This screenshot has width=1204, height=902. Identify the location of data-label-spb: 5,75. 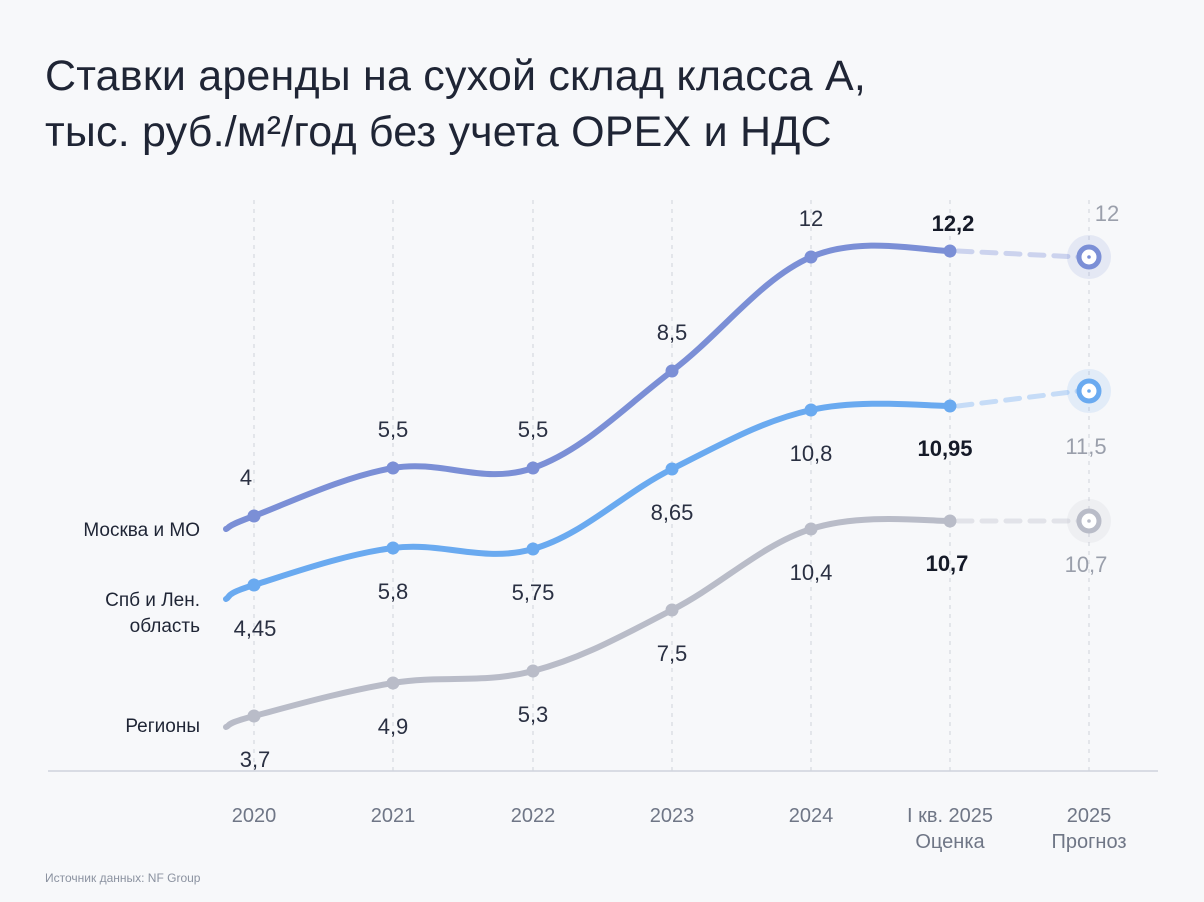
(533, 592).